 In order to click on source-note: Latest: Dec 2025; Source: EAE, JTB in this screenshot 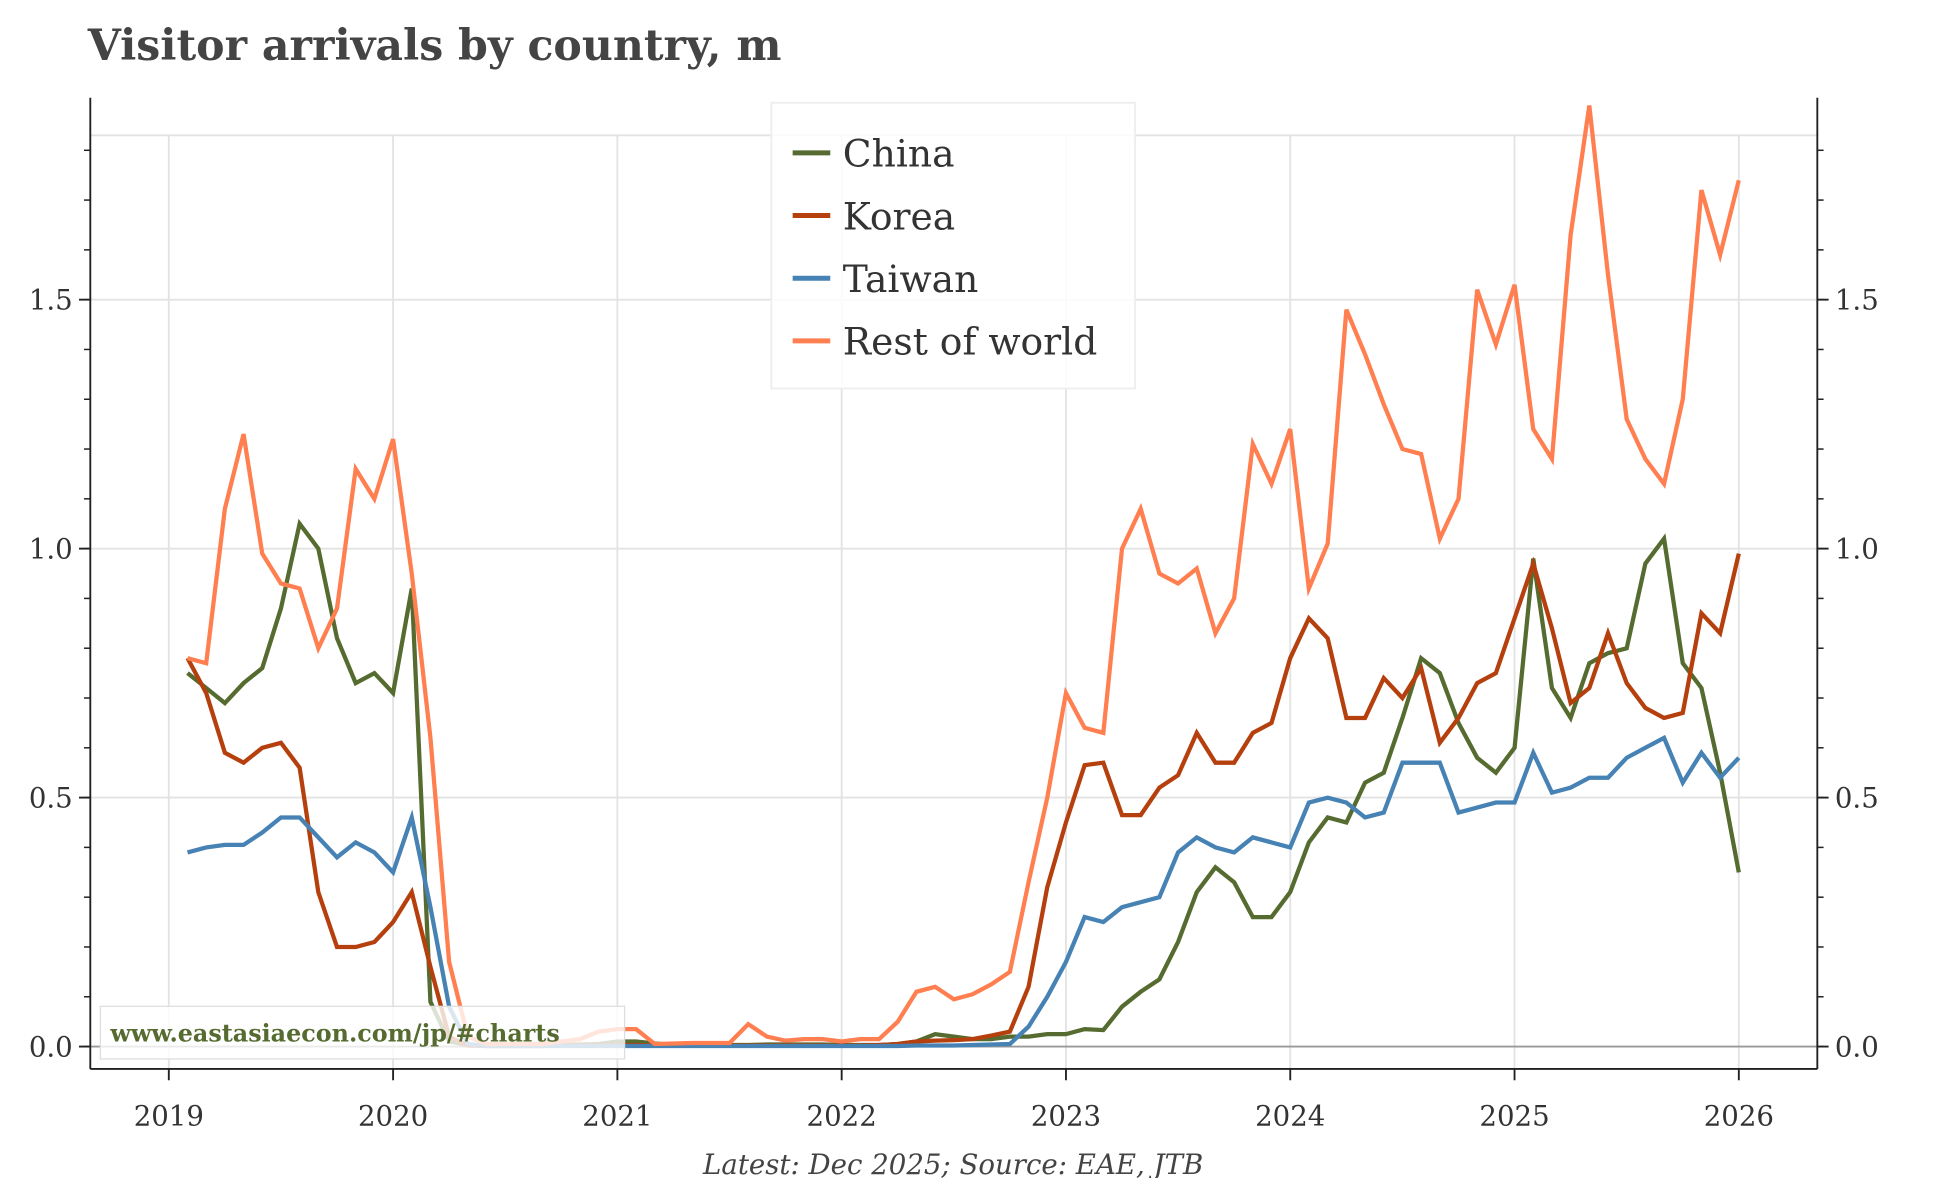, I will do `click(952, 1163)`.